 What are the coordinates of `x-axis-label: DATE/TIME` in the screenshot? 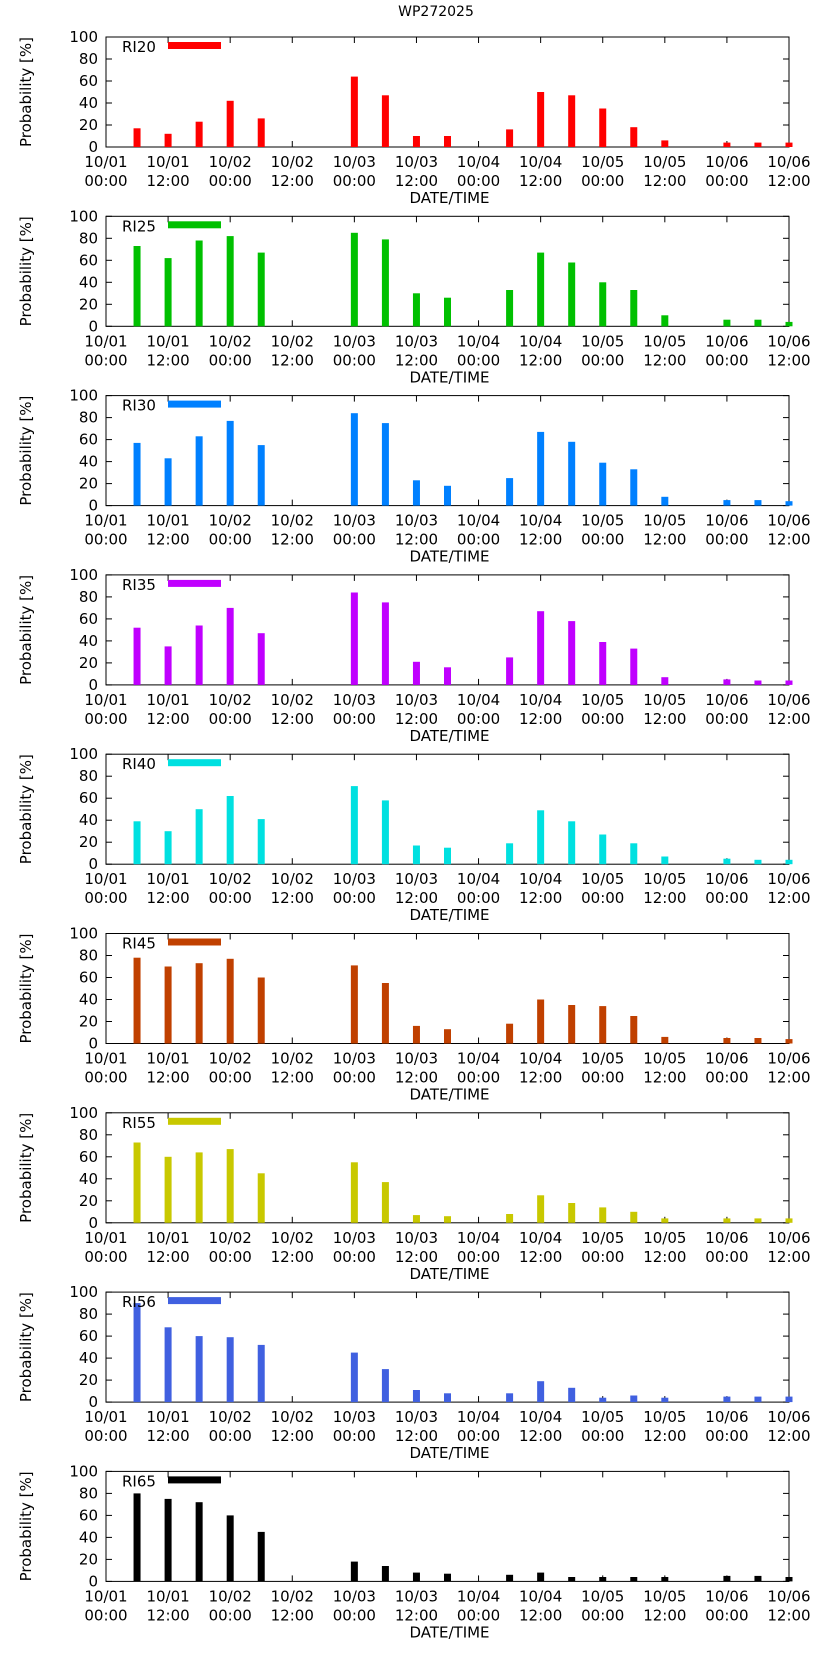 It's located at (449, 915).